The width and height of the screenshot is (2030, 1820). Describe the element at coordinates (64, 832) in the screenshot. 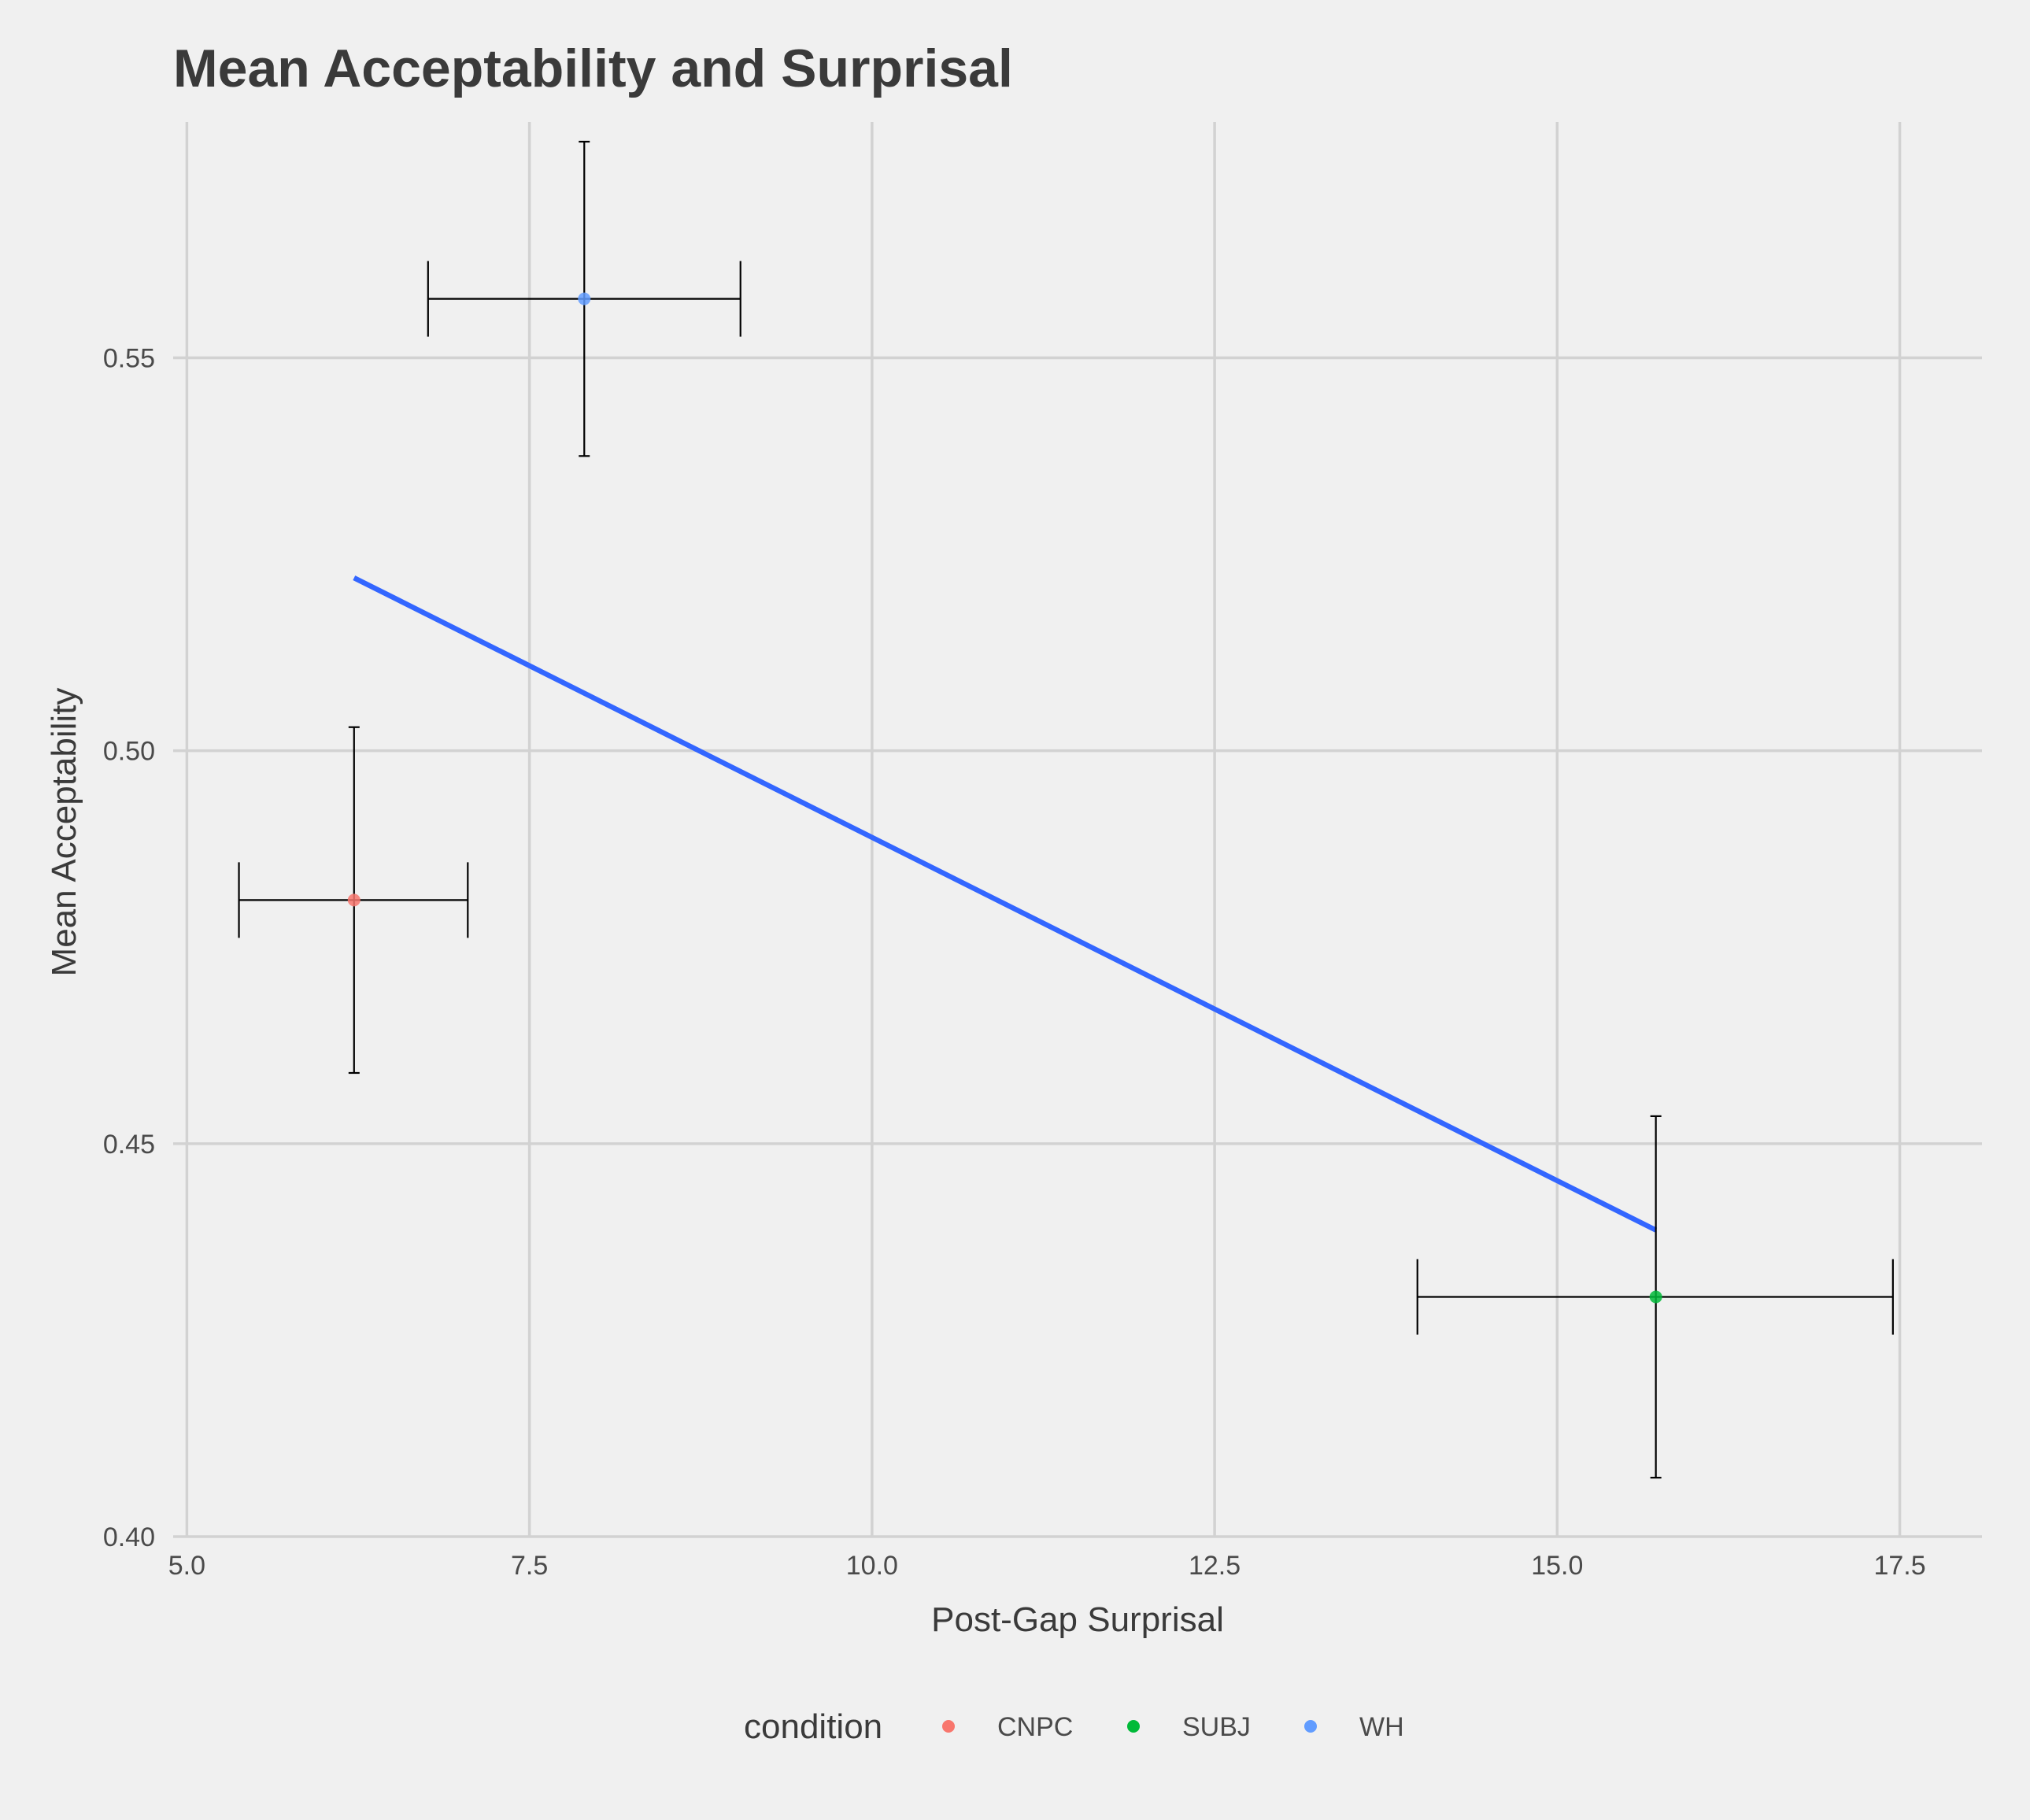

I see `y-axis-title: Mean Acceptability` at that location.